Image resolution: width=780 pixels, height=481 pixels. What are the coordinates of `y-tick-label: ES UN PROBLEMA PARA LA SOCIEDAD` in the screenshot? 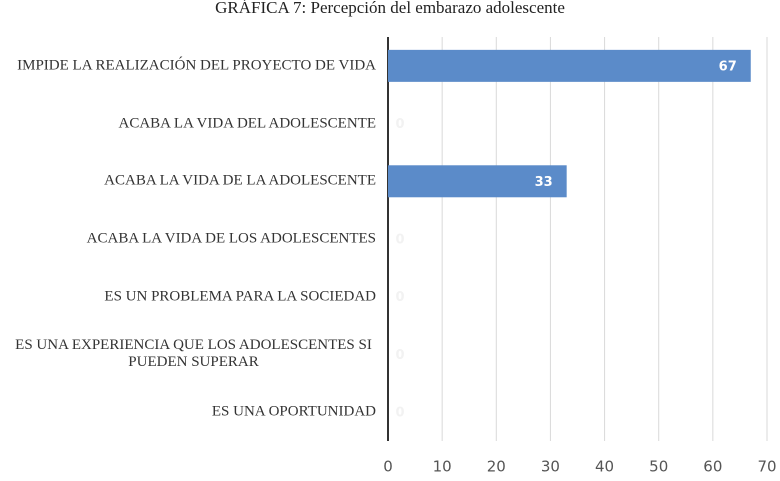 It's located at (240, 296).